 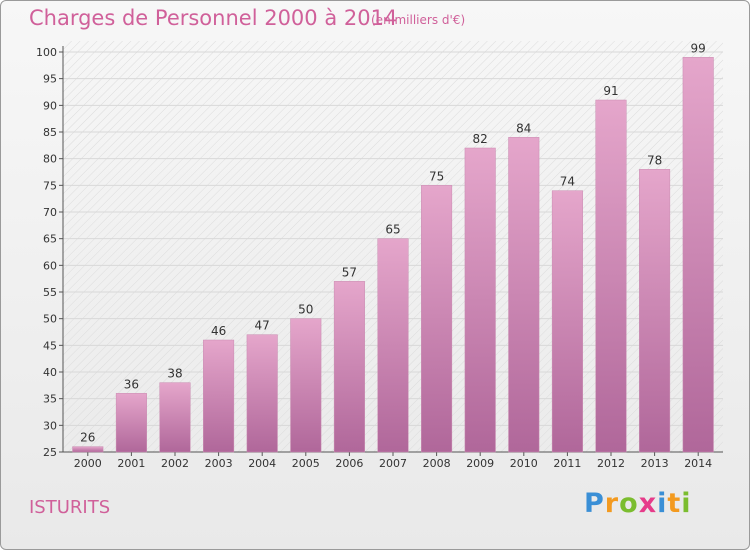 I want to click on data-label-2008: 75, so click(x=436, y=176).